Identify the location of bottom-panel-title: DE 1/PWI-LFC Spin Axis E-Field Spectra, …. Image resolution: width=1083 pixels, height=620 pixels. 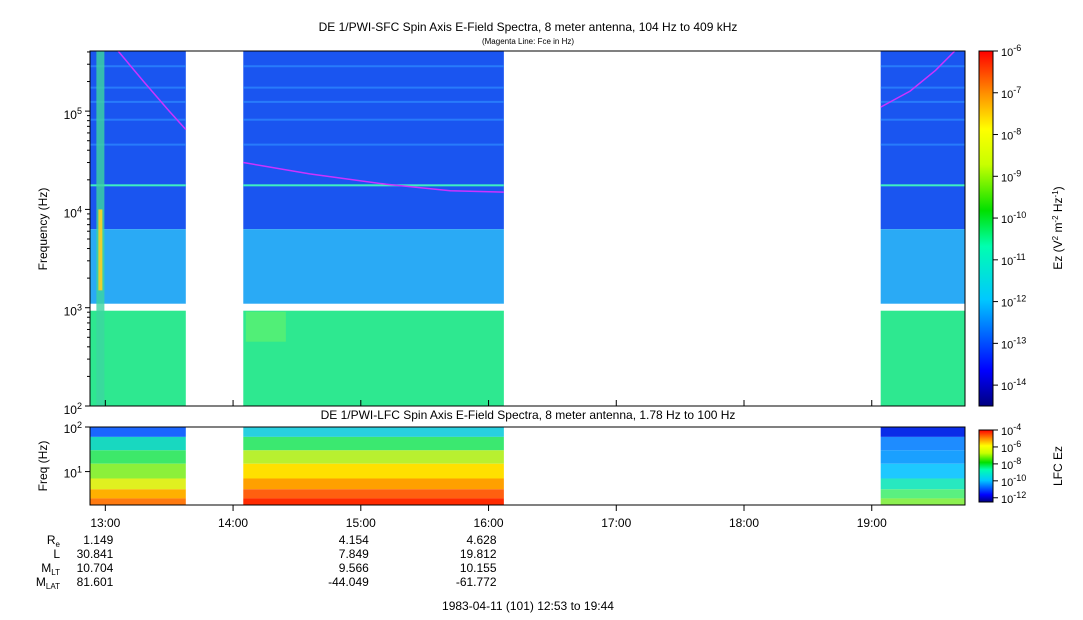
(528, 415).